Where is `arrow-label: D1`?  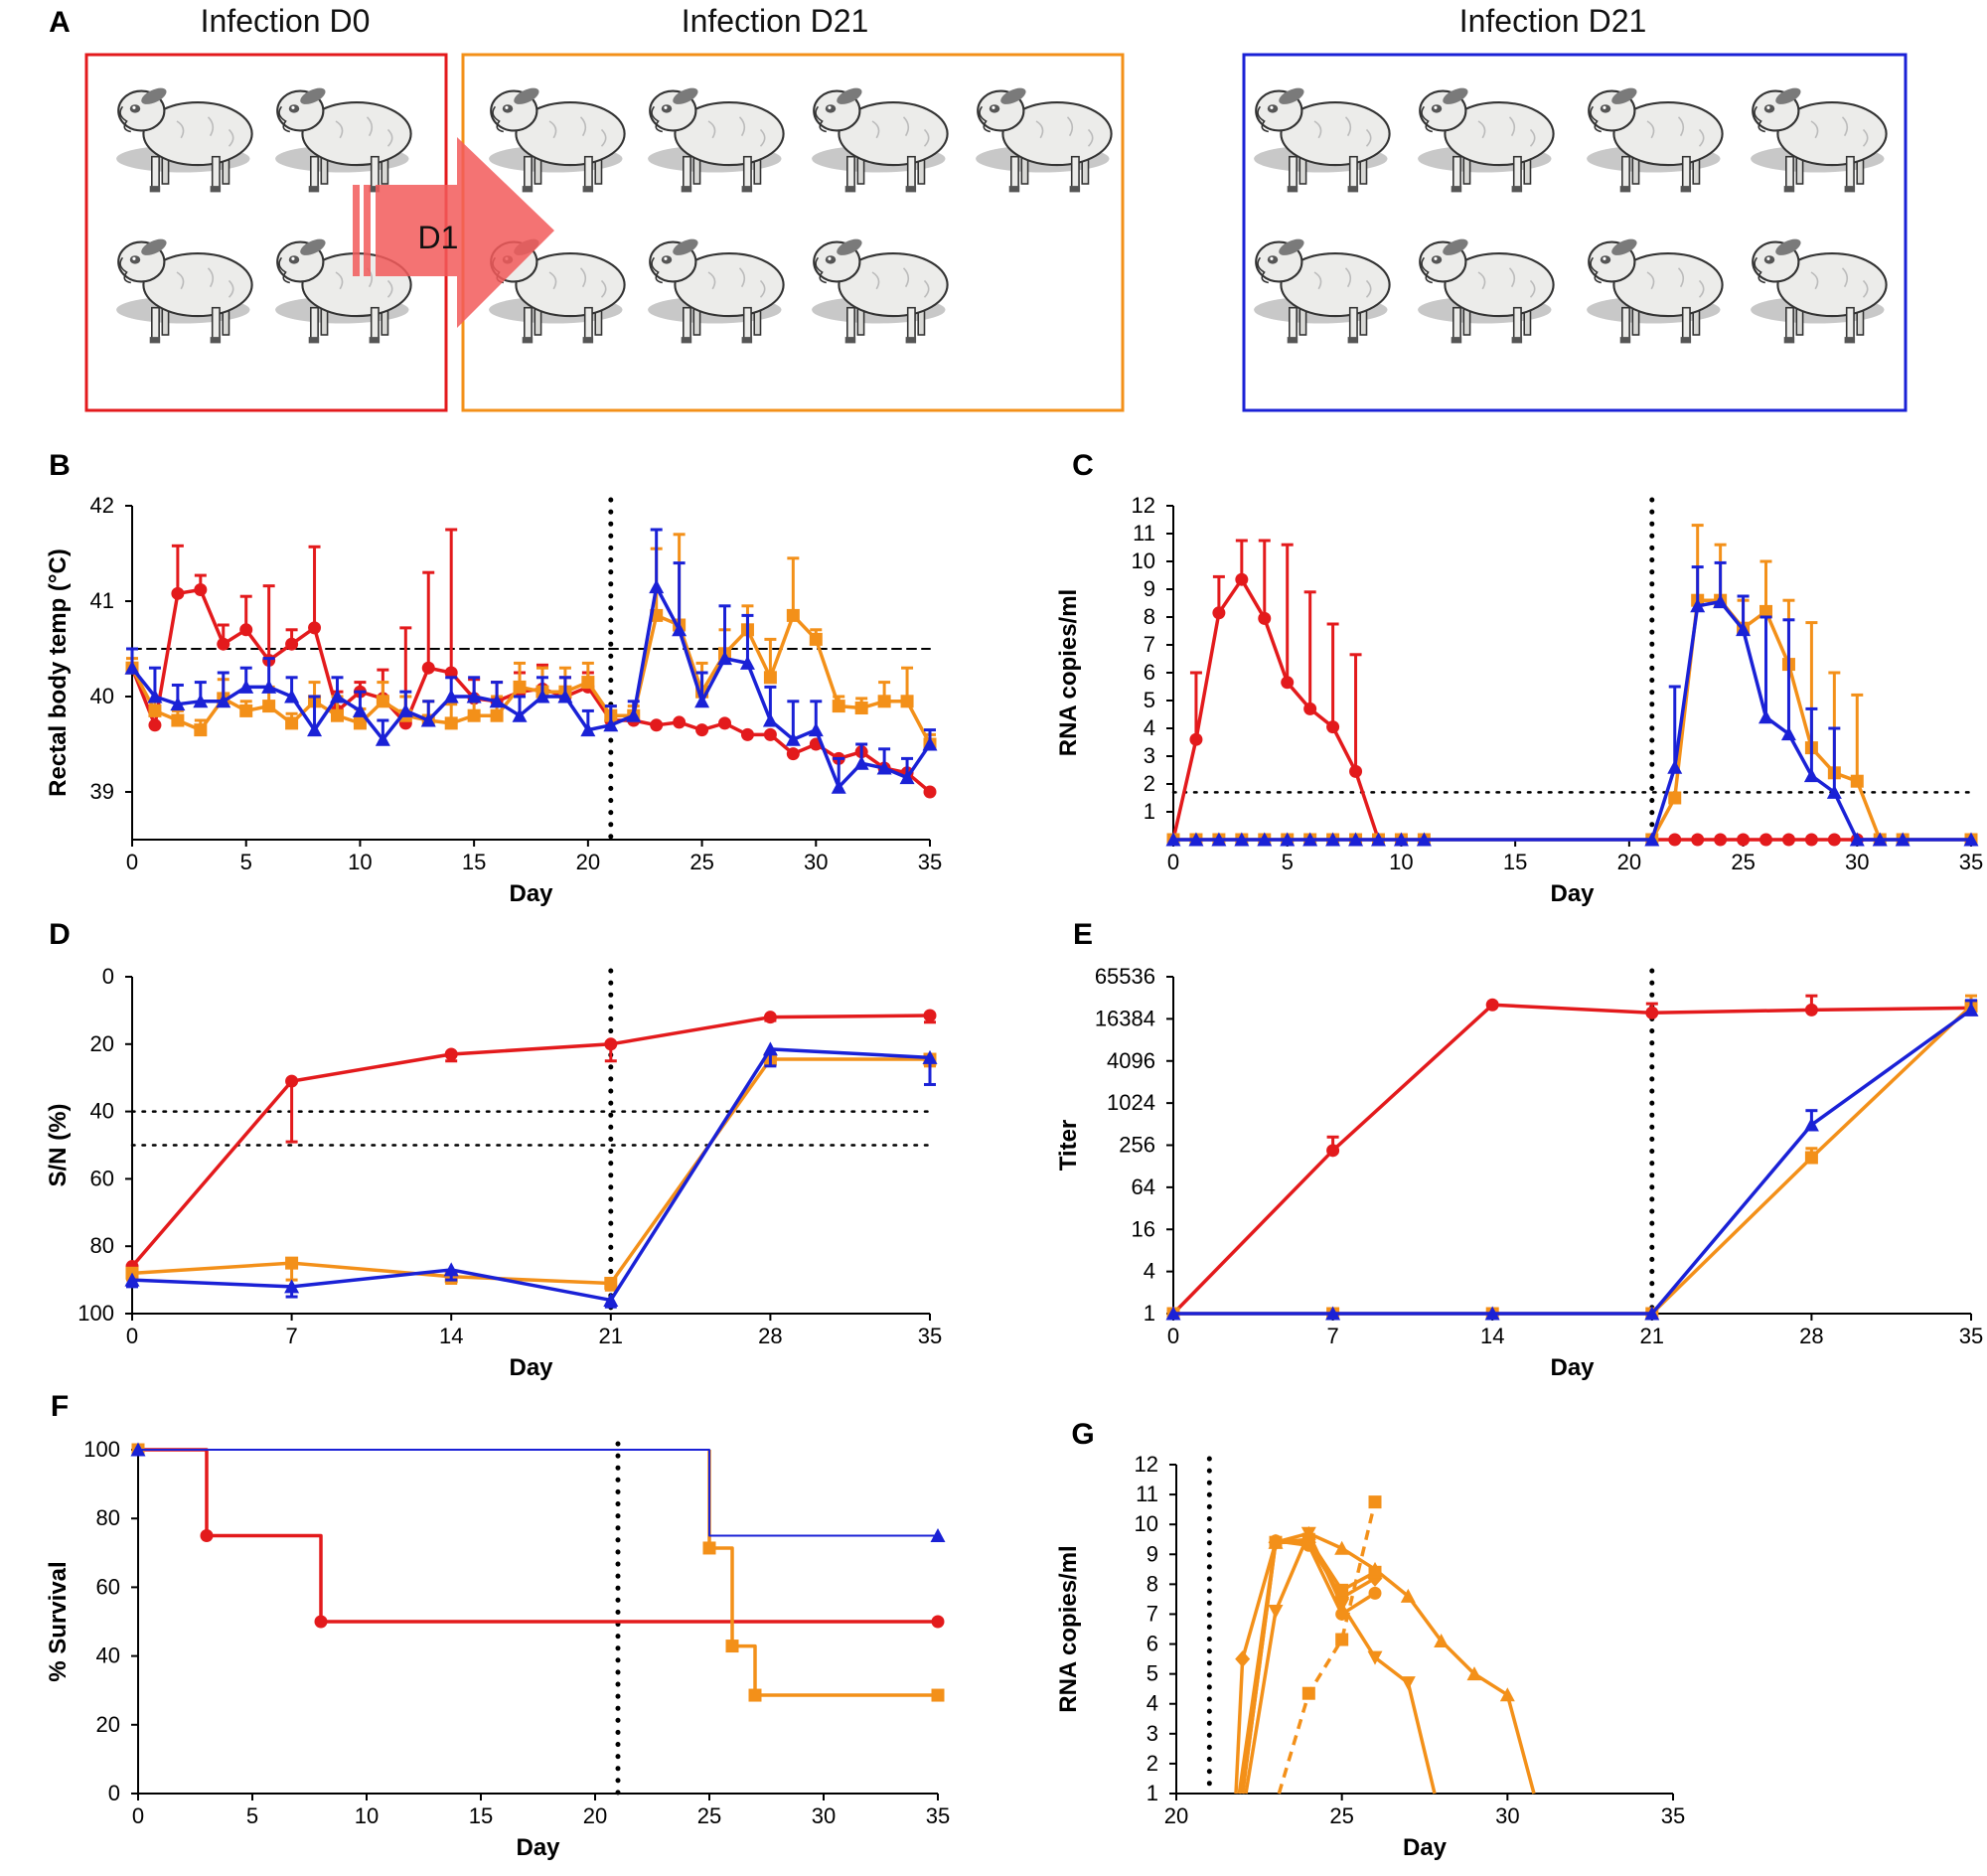
arrow-label: D1 is located at coordinates (439, 238).